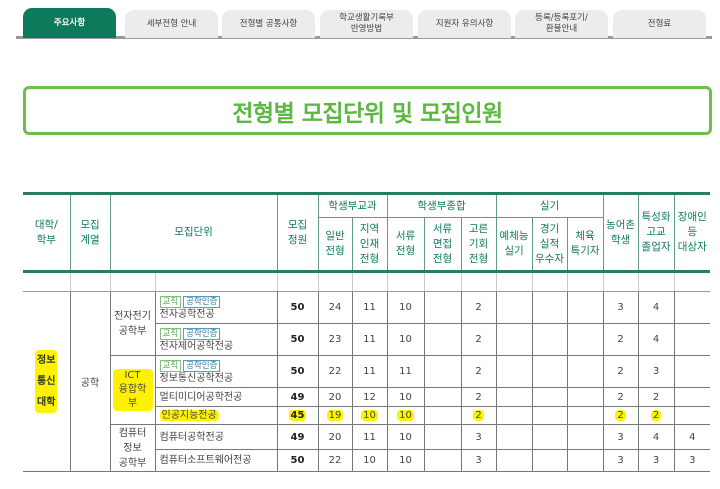  Describe the element at coordinates (297, 397) in the screenshot. I see `value-cell: 49` at that location.